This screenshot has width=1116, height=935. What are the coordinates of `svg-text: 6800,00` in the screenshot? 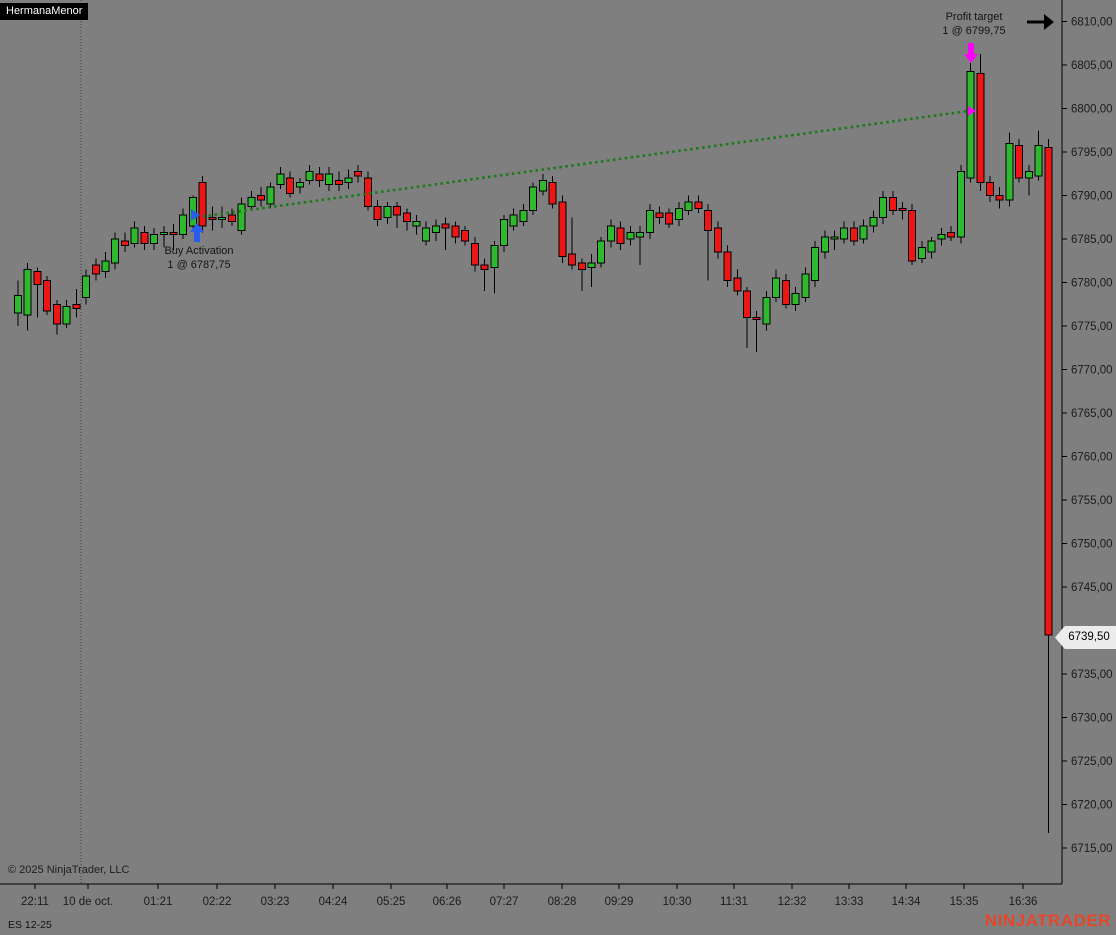 It's located at (1092, 110).